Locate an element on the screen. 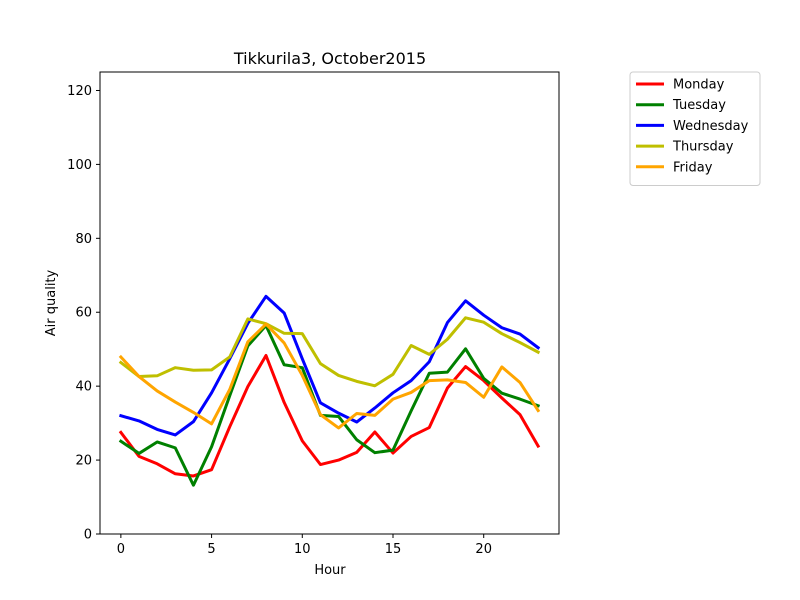 This screenshot has height=600, width=800. series-line-tuesday is located at coordinates (329, 405).